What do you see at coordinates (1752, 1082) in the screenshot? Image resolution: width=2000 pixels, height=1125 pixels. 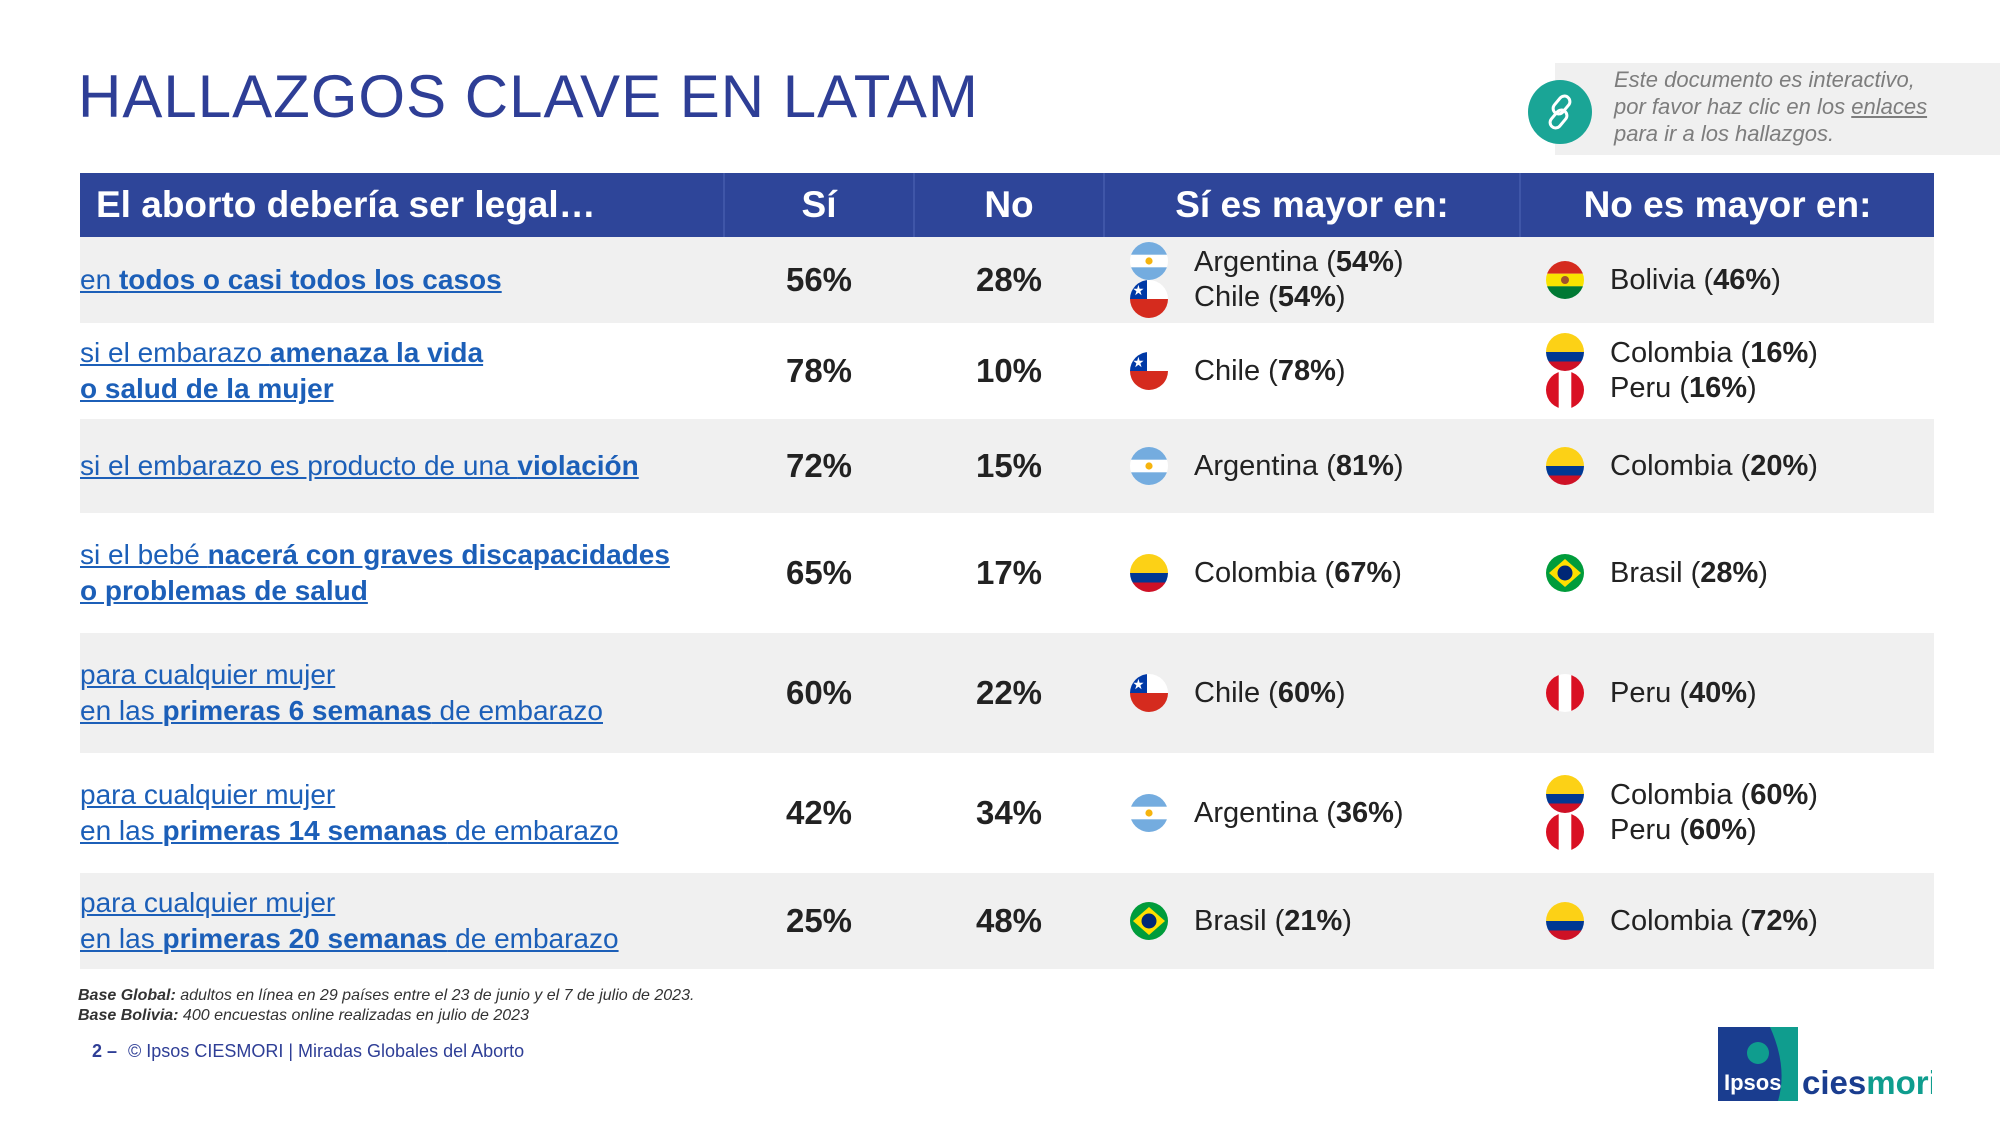 I see `logo-ipsos-text: Ipsos` at bounding box center [1752, 1082].